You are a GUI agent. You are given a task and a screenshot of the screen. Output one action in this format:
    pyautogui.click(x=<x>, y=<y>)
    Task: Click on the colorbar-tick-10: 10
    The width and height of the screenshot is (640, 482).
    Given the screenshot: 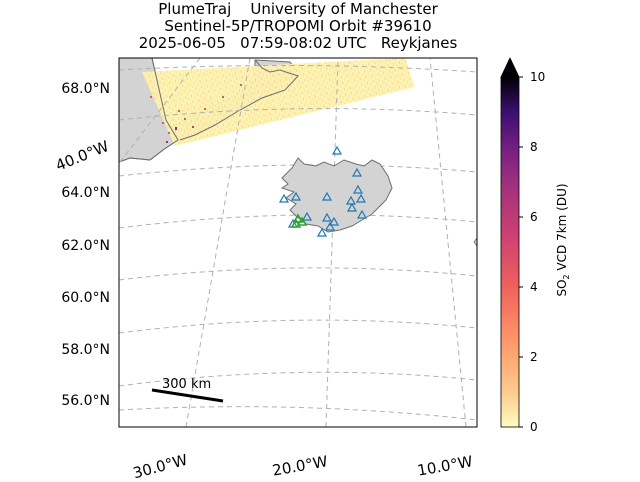 What is the action you would take?
    pyautogui.click(x=538, y=77)
    